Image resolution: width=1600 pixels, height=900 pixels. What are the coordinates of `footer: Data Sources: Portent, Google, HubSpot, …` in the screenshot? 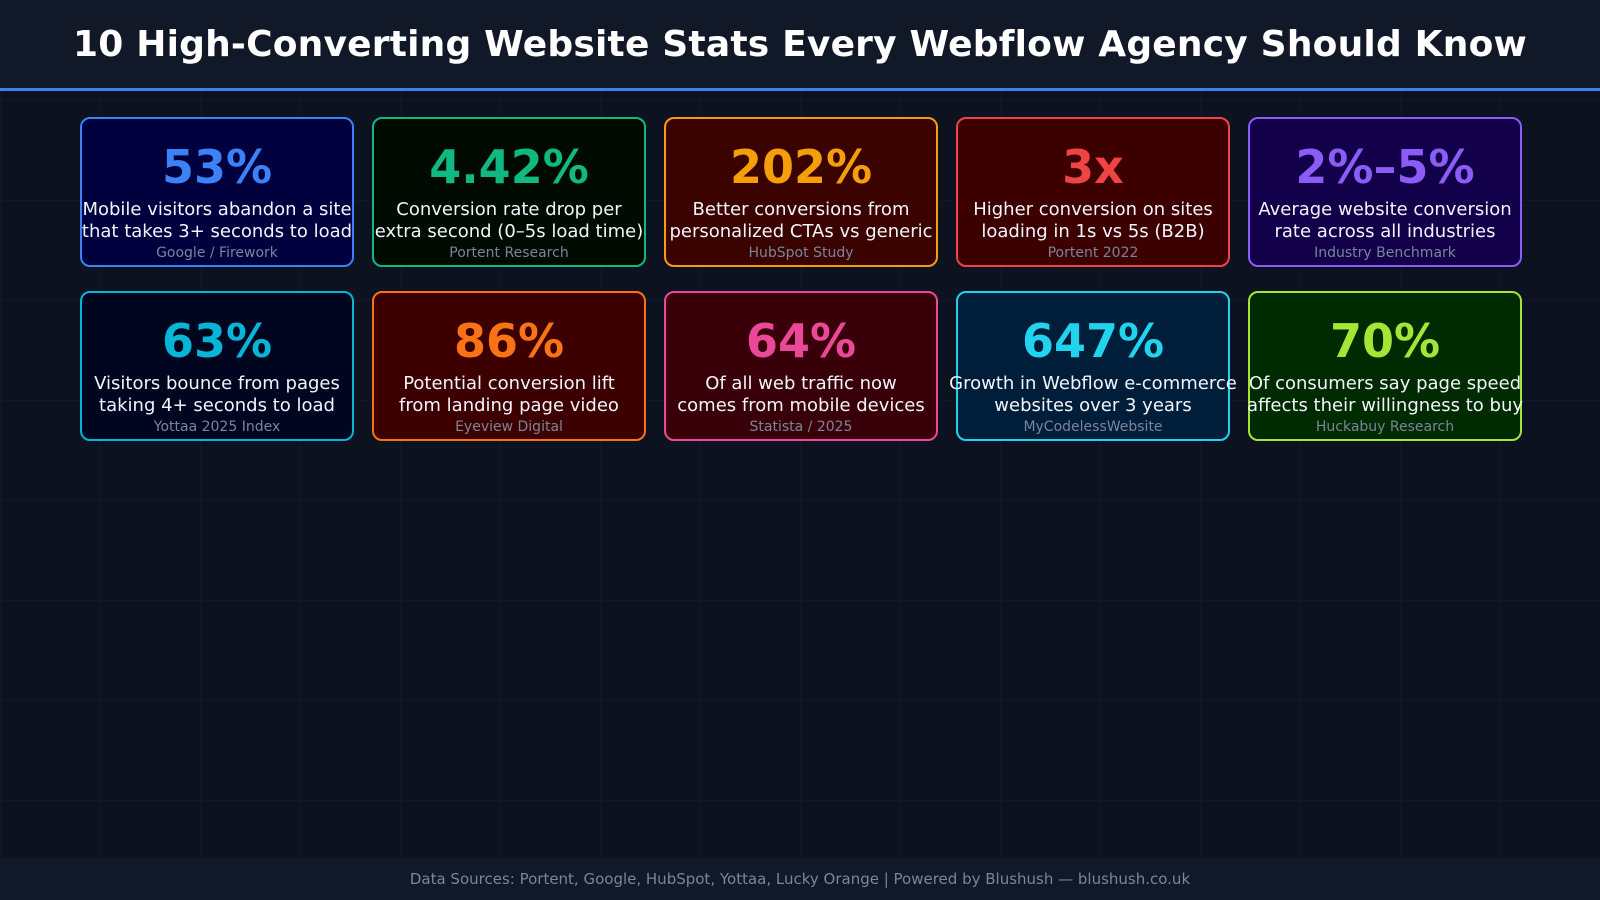 It's located at (800, 879).